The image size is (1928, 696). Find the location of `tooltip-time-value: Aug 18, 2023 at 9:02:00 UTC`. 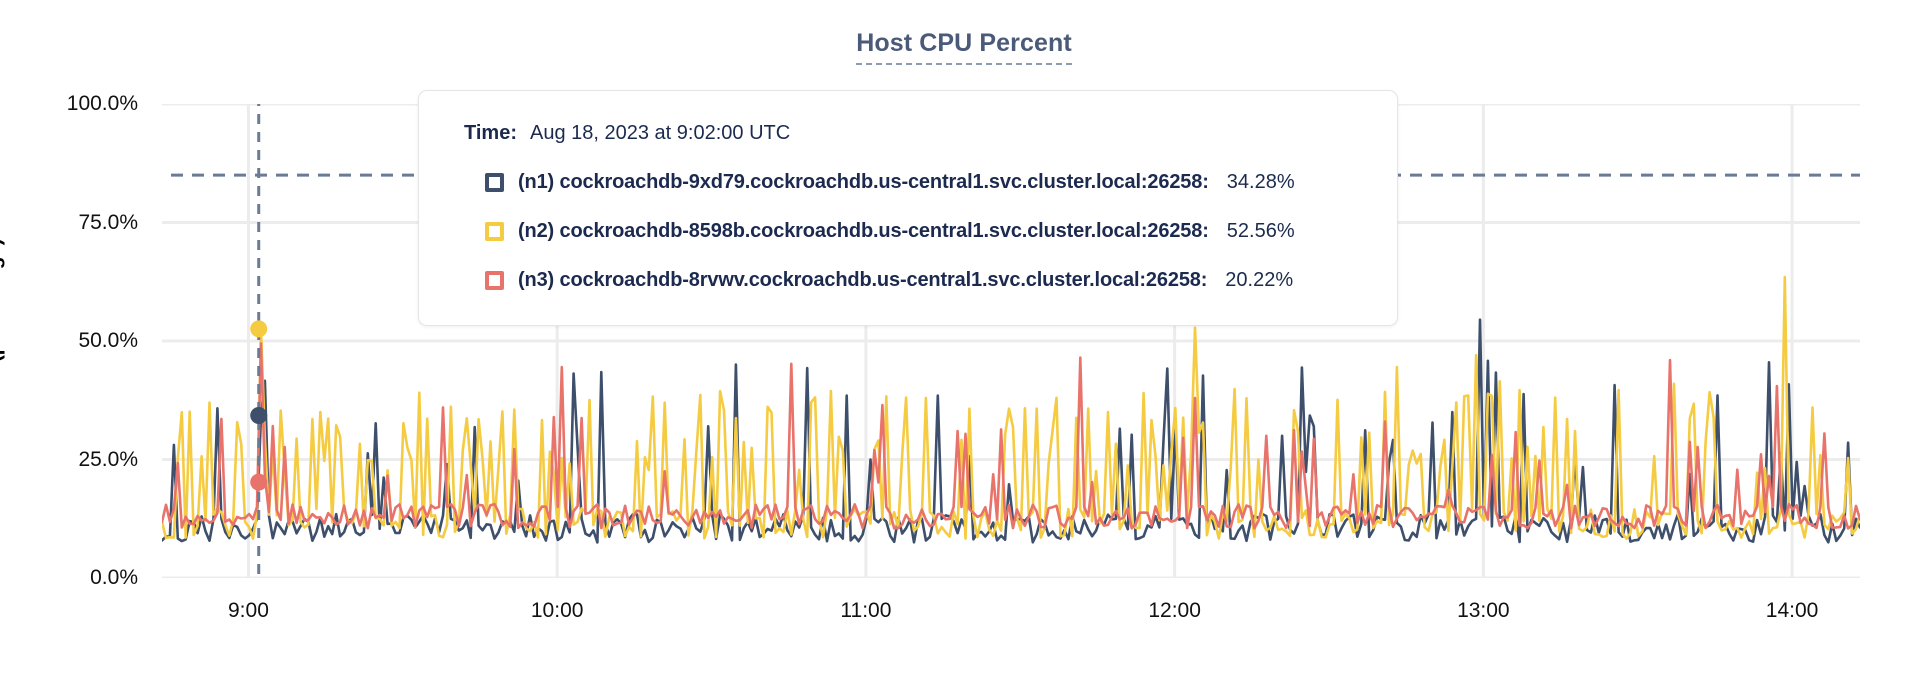

tooltip-time-value: Aug 18, 2023 at 9:02:00 UTC is located at coordinates (660, 133).